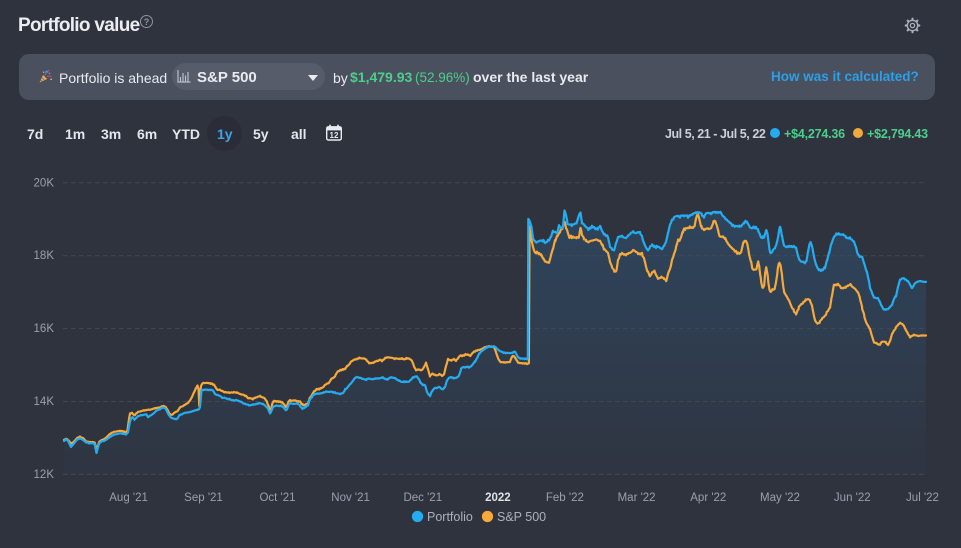 Image resolution: width=961 pixels, height=548 pixels. What do you see at coordinates (44, 402) in the screenshot?
I see `svg-text: 14K` at bounding box center [44, 402].